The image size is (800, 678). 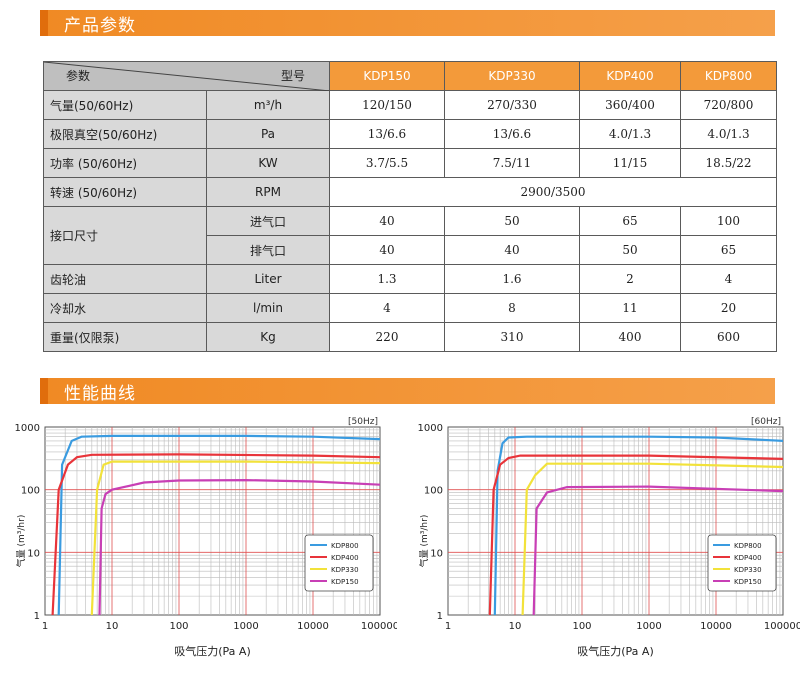 I want to click on value-cell: 8, so click(x=512, y=308).